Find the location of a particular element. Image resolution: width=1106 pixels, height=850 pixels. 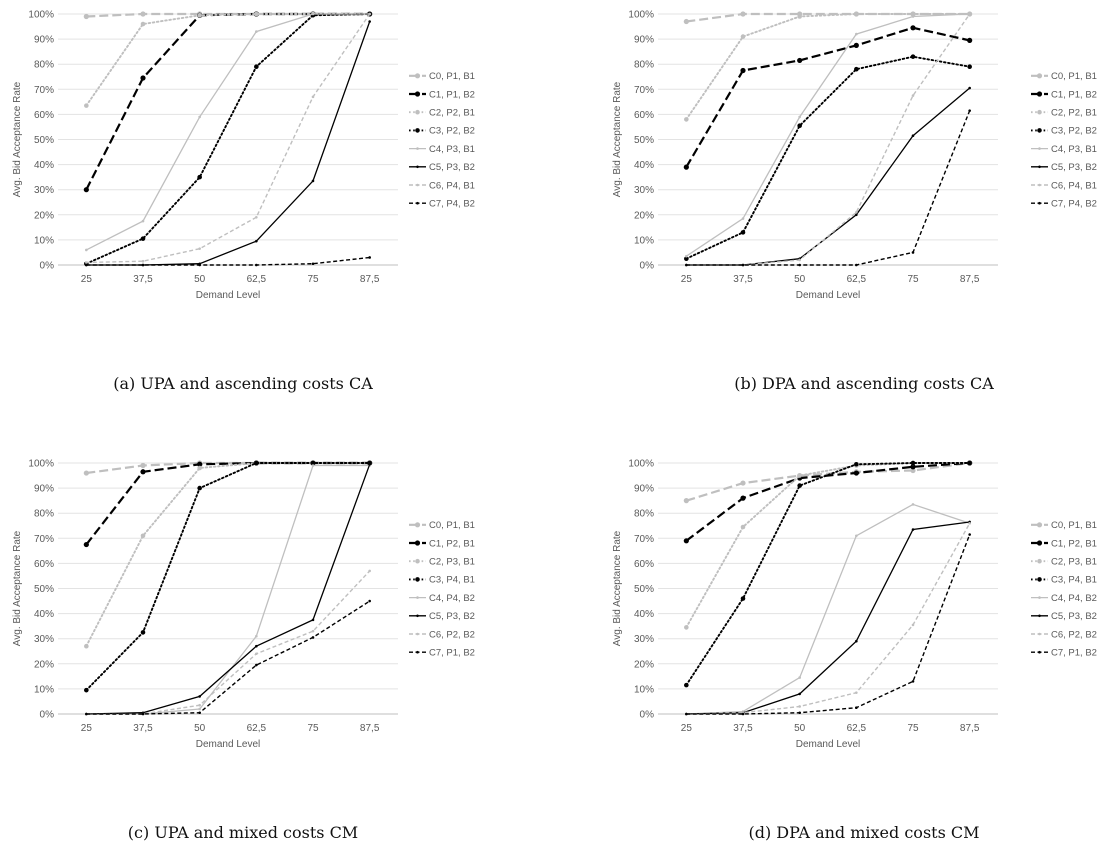

y-tick-label-c: 20% is located at coordinates (44, 664).